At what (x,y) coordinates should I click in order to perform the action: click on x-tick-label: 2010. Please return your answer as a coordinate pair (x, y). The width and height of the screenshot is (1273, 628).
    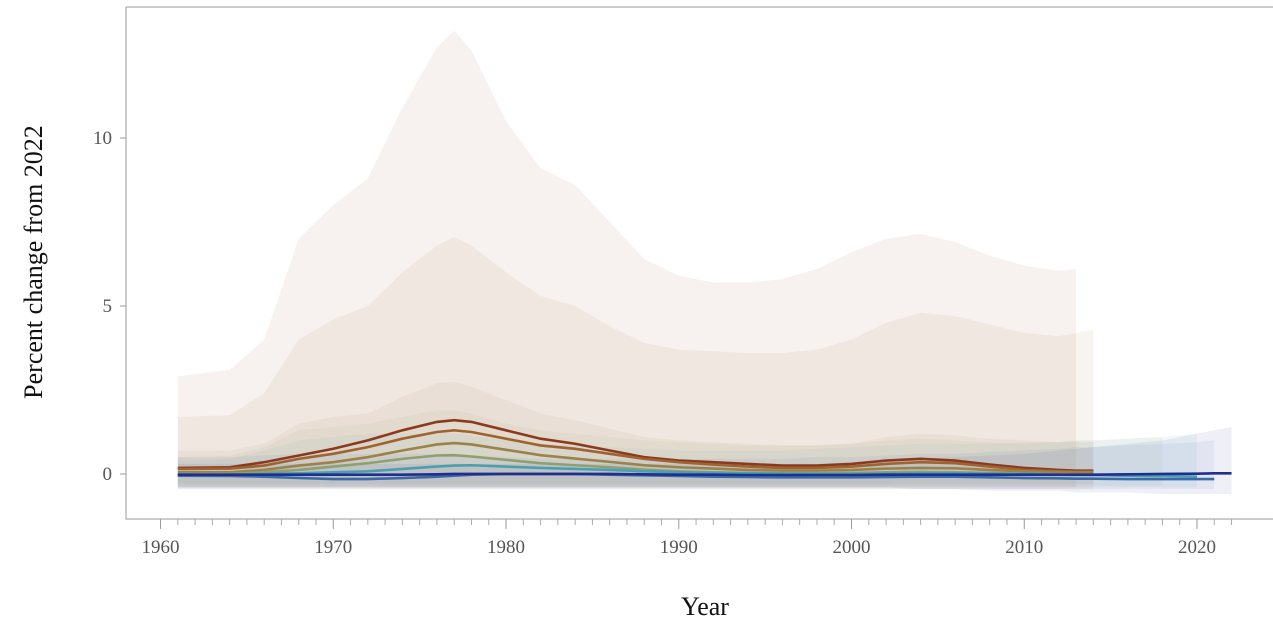
    Looking at the image, I should click on (1024, 547).